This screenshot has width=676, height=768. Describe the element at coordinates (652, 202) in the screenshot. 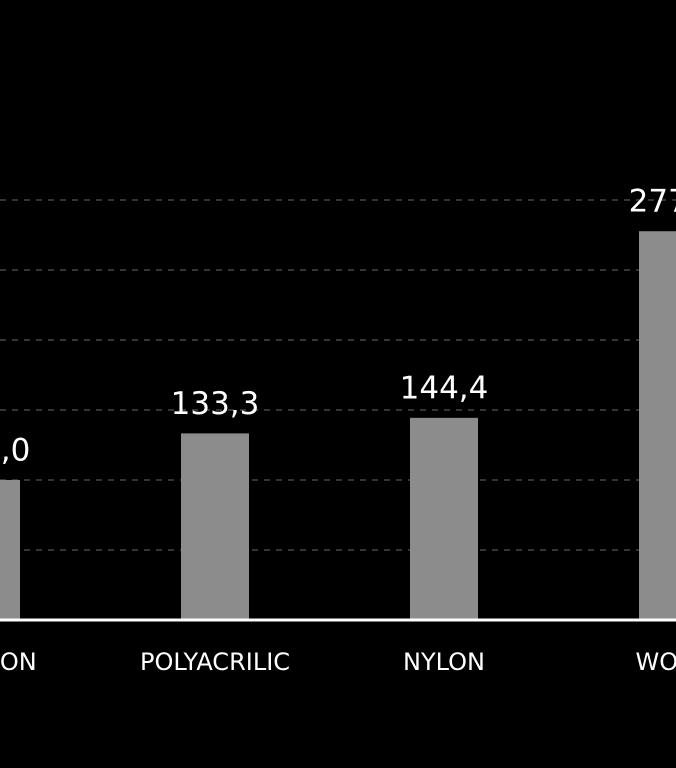

I see `value-label: 277,7` at that location.